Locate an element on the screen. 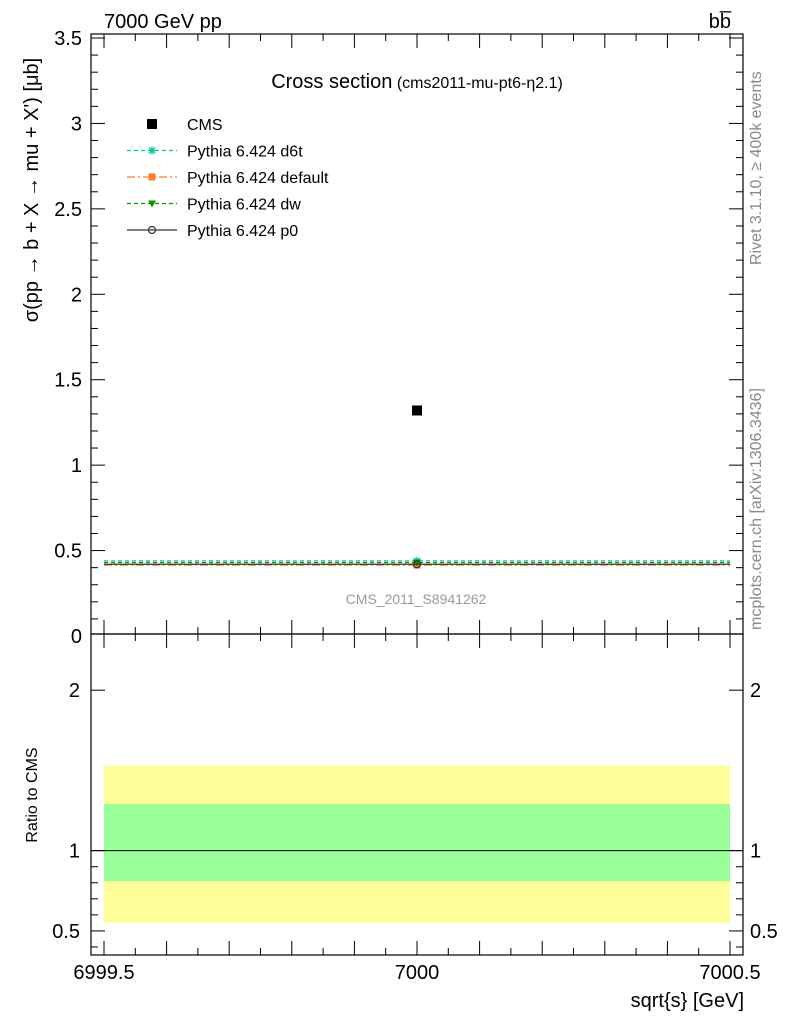  y-tick-label: 0.5 is located at coordinates (68, 552).